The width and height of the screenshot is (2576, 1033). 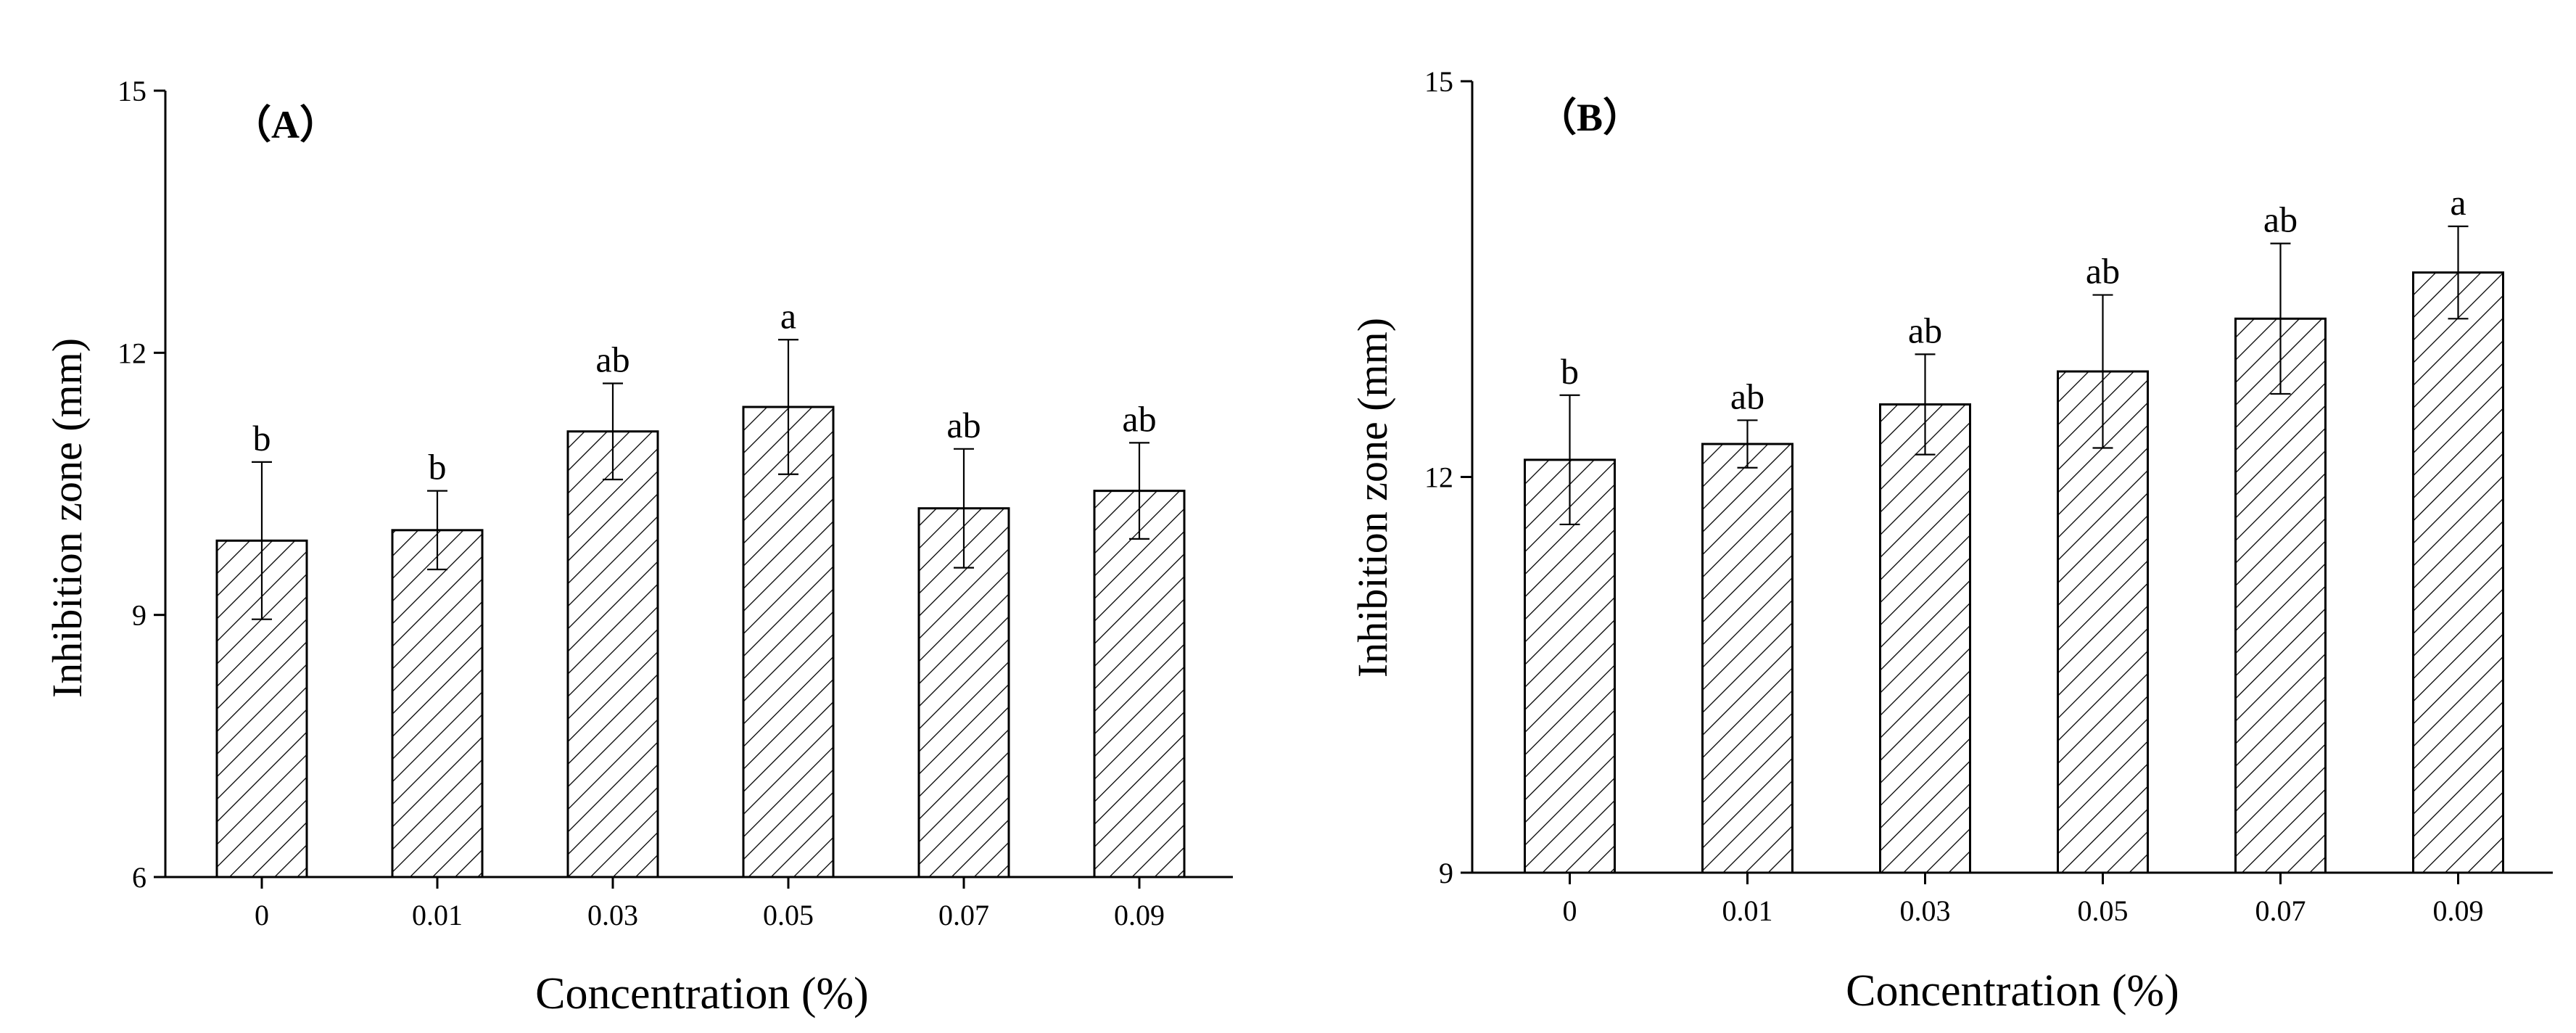 I want to click on y-tick-label: 6, so click(x=139, y=877).